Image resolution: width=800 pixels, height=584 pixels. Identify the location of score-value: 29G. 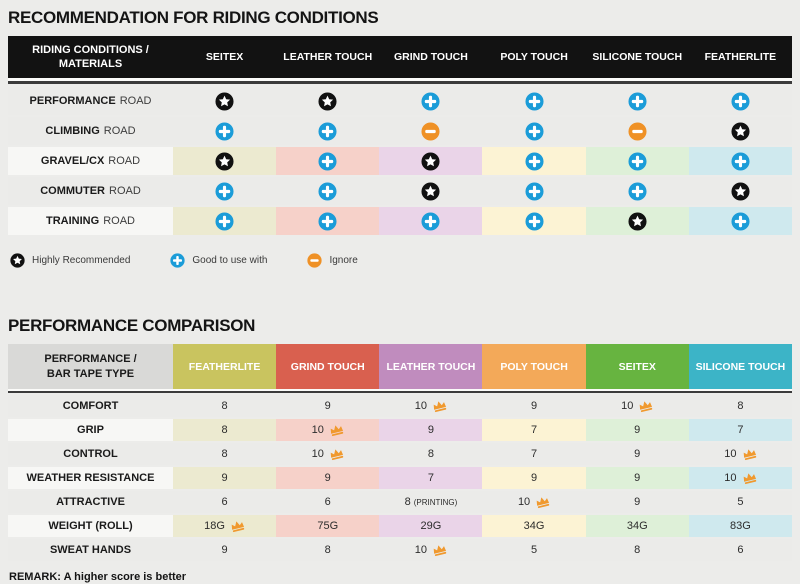
(431, 526).